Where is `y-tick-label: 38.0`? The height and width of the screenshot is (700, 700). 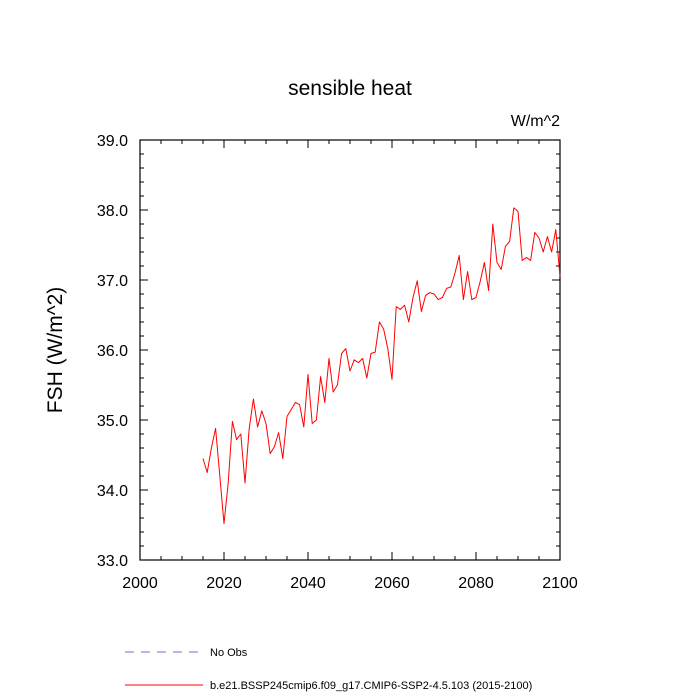
y-tick-label: 38.0 is located at coordinates (112, 211).